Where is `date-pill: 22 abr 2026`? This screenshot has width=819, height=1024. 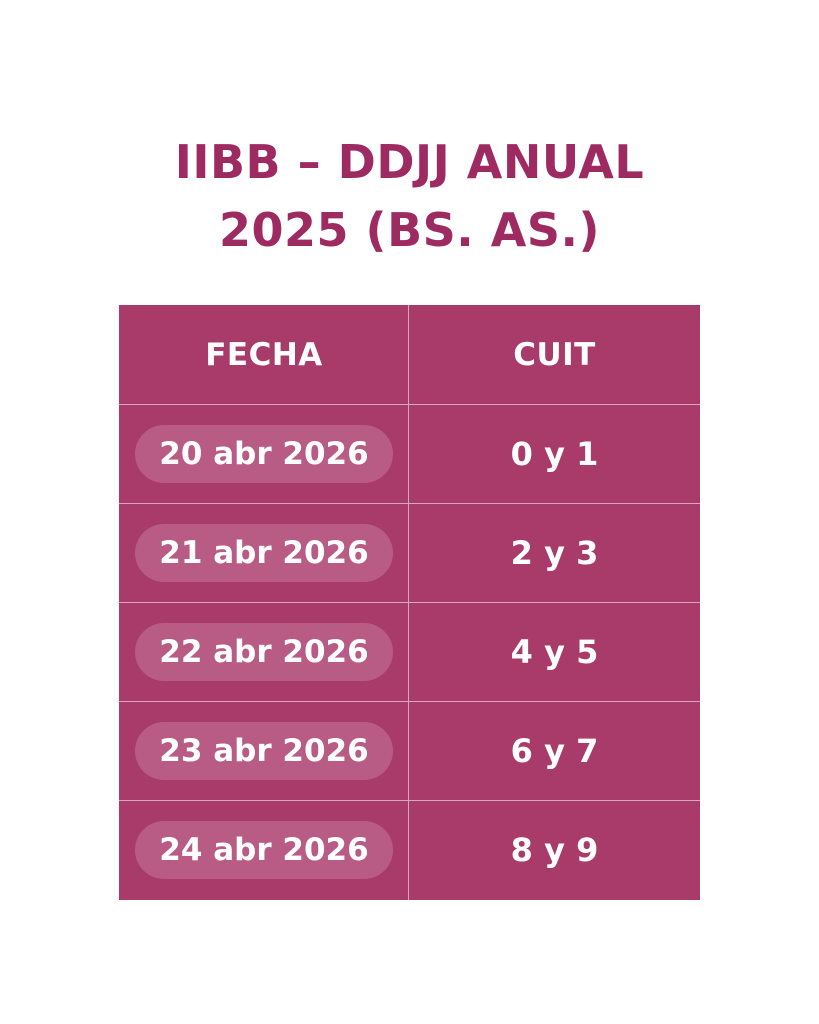
date-pill: 22 abr 2026 is located at coordinates (264, 651).